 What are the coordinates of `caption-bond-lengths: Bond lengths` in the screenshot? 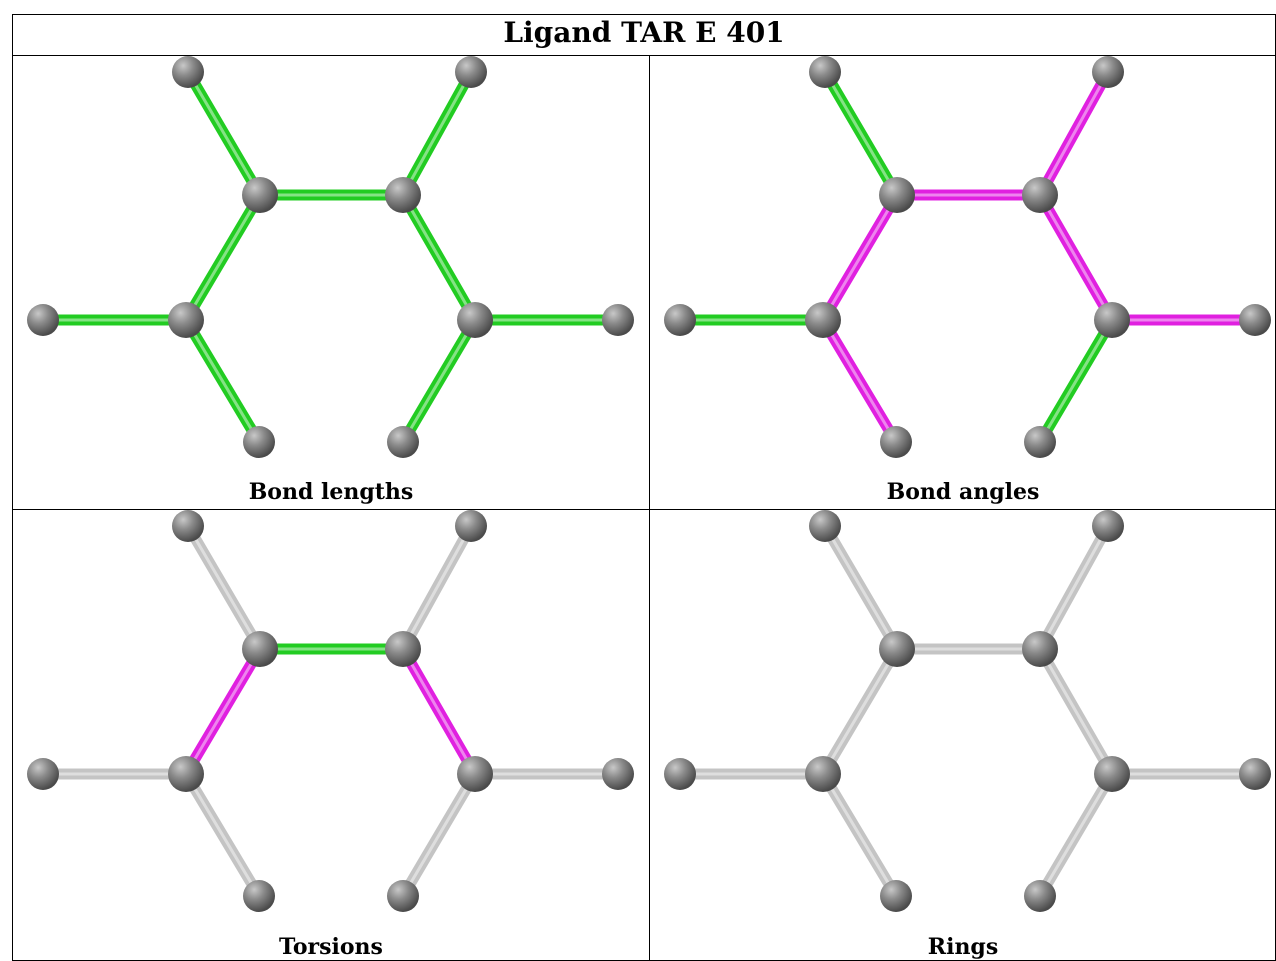 It's located at (331, 492).